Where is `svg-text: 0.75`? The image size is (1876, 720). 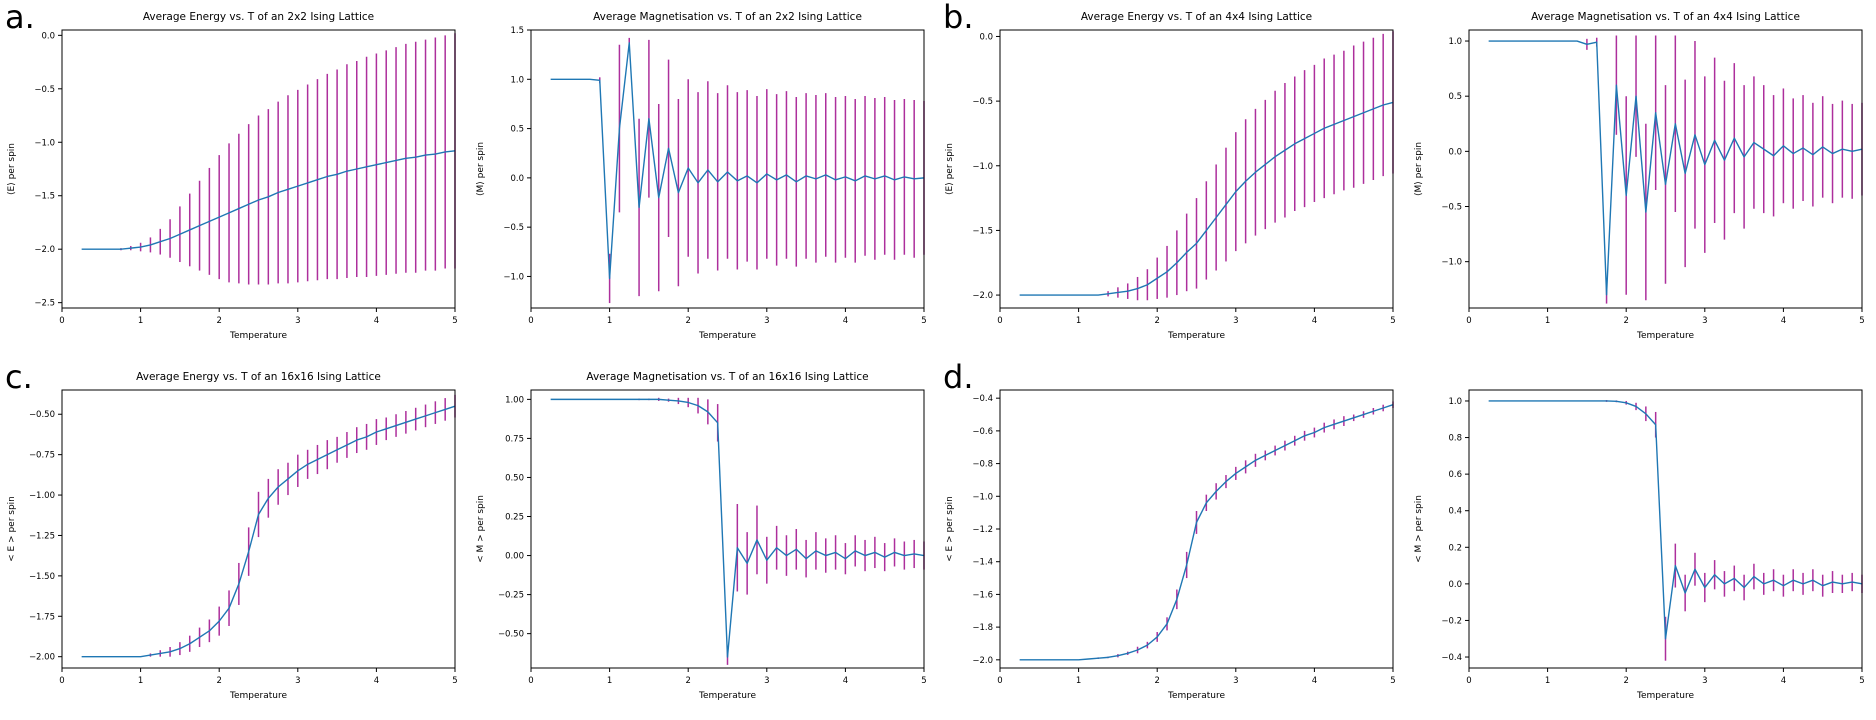 svg-text: 0.75 is located at coordinates (514, 439).